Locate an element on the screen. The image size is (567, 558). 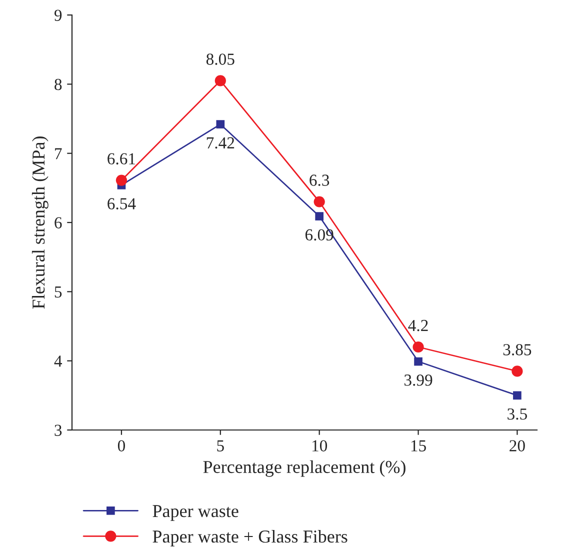
y-tick-label: 9 is located at coordinates (58, 15).